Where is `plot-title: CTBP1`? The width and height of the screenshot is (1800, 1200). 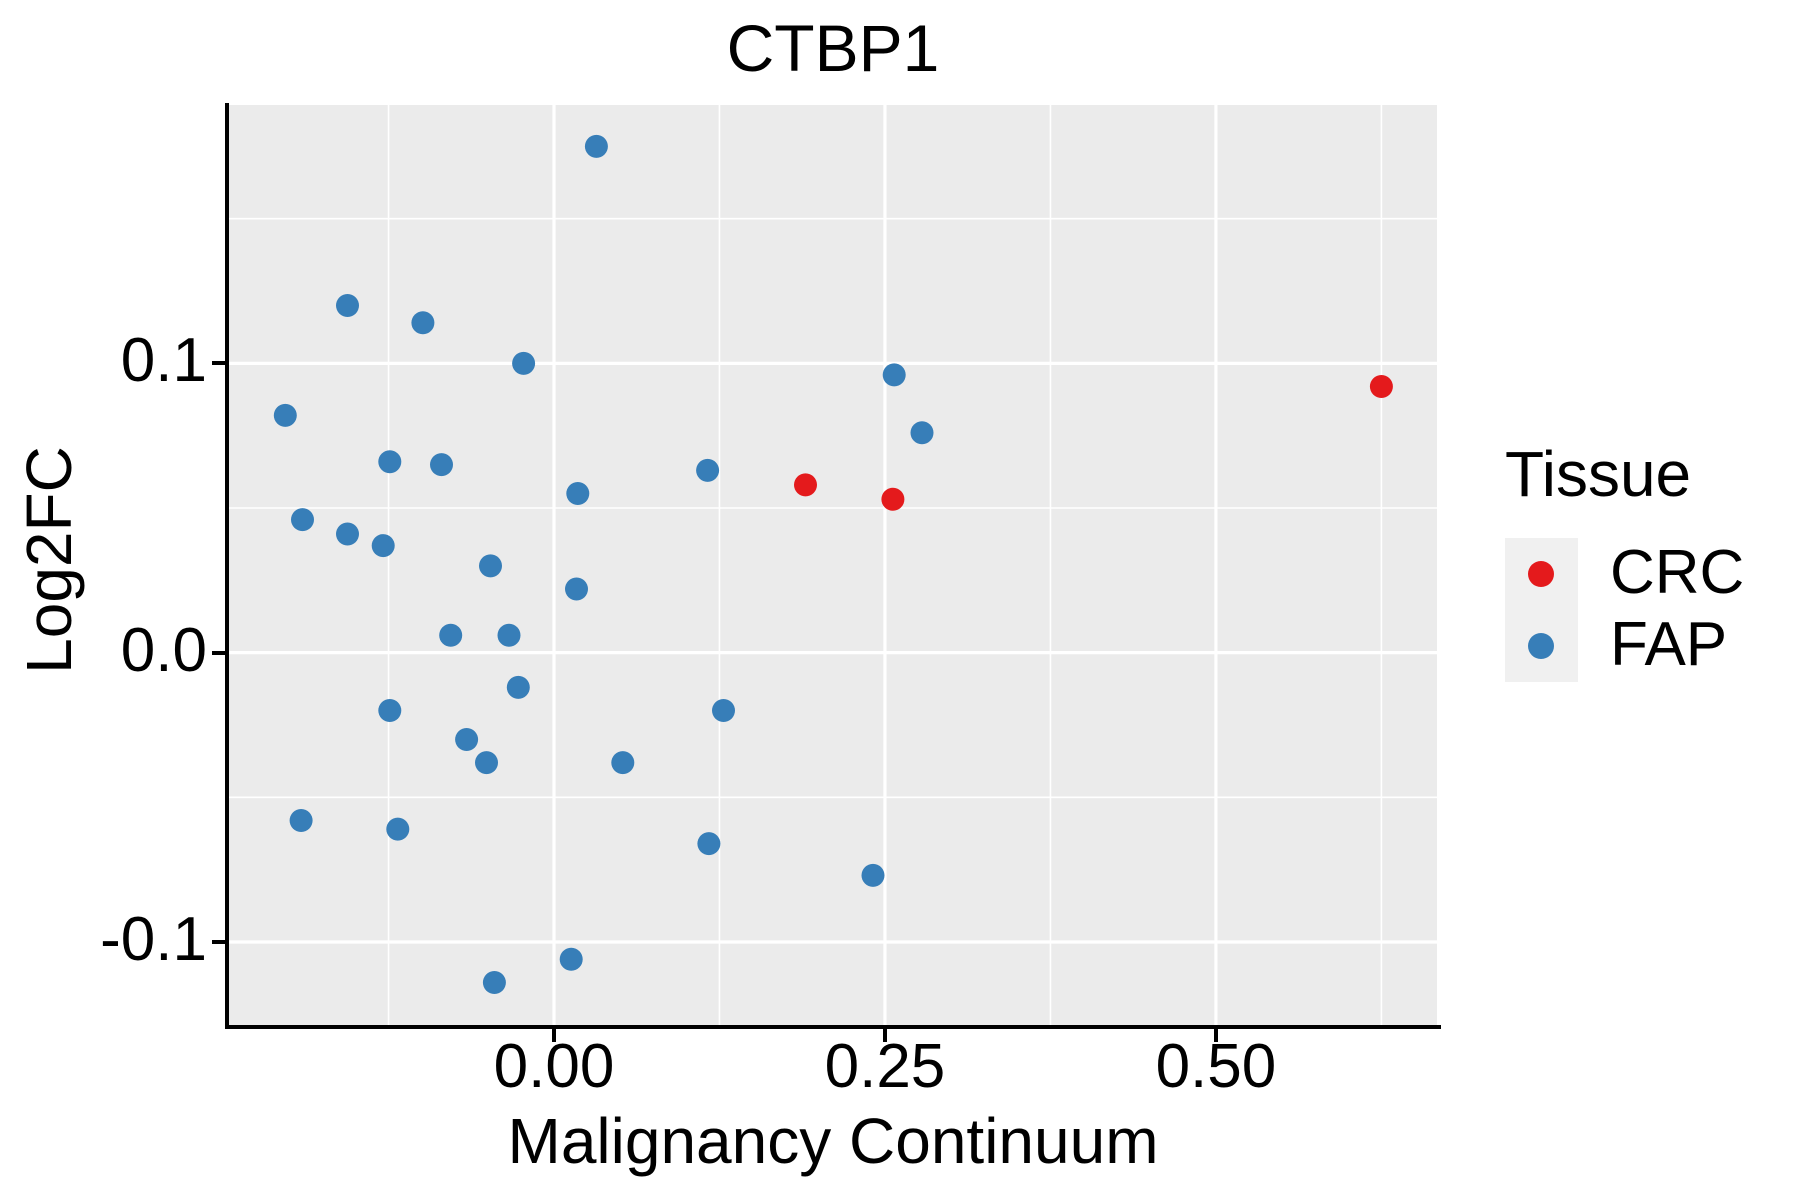
plot-title: CTBP1 is located at coordinates (833, 48).